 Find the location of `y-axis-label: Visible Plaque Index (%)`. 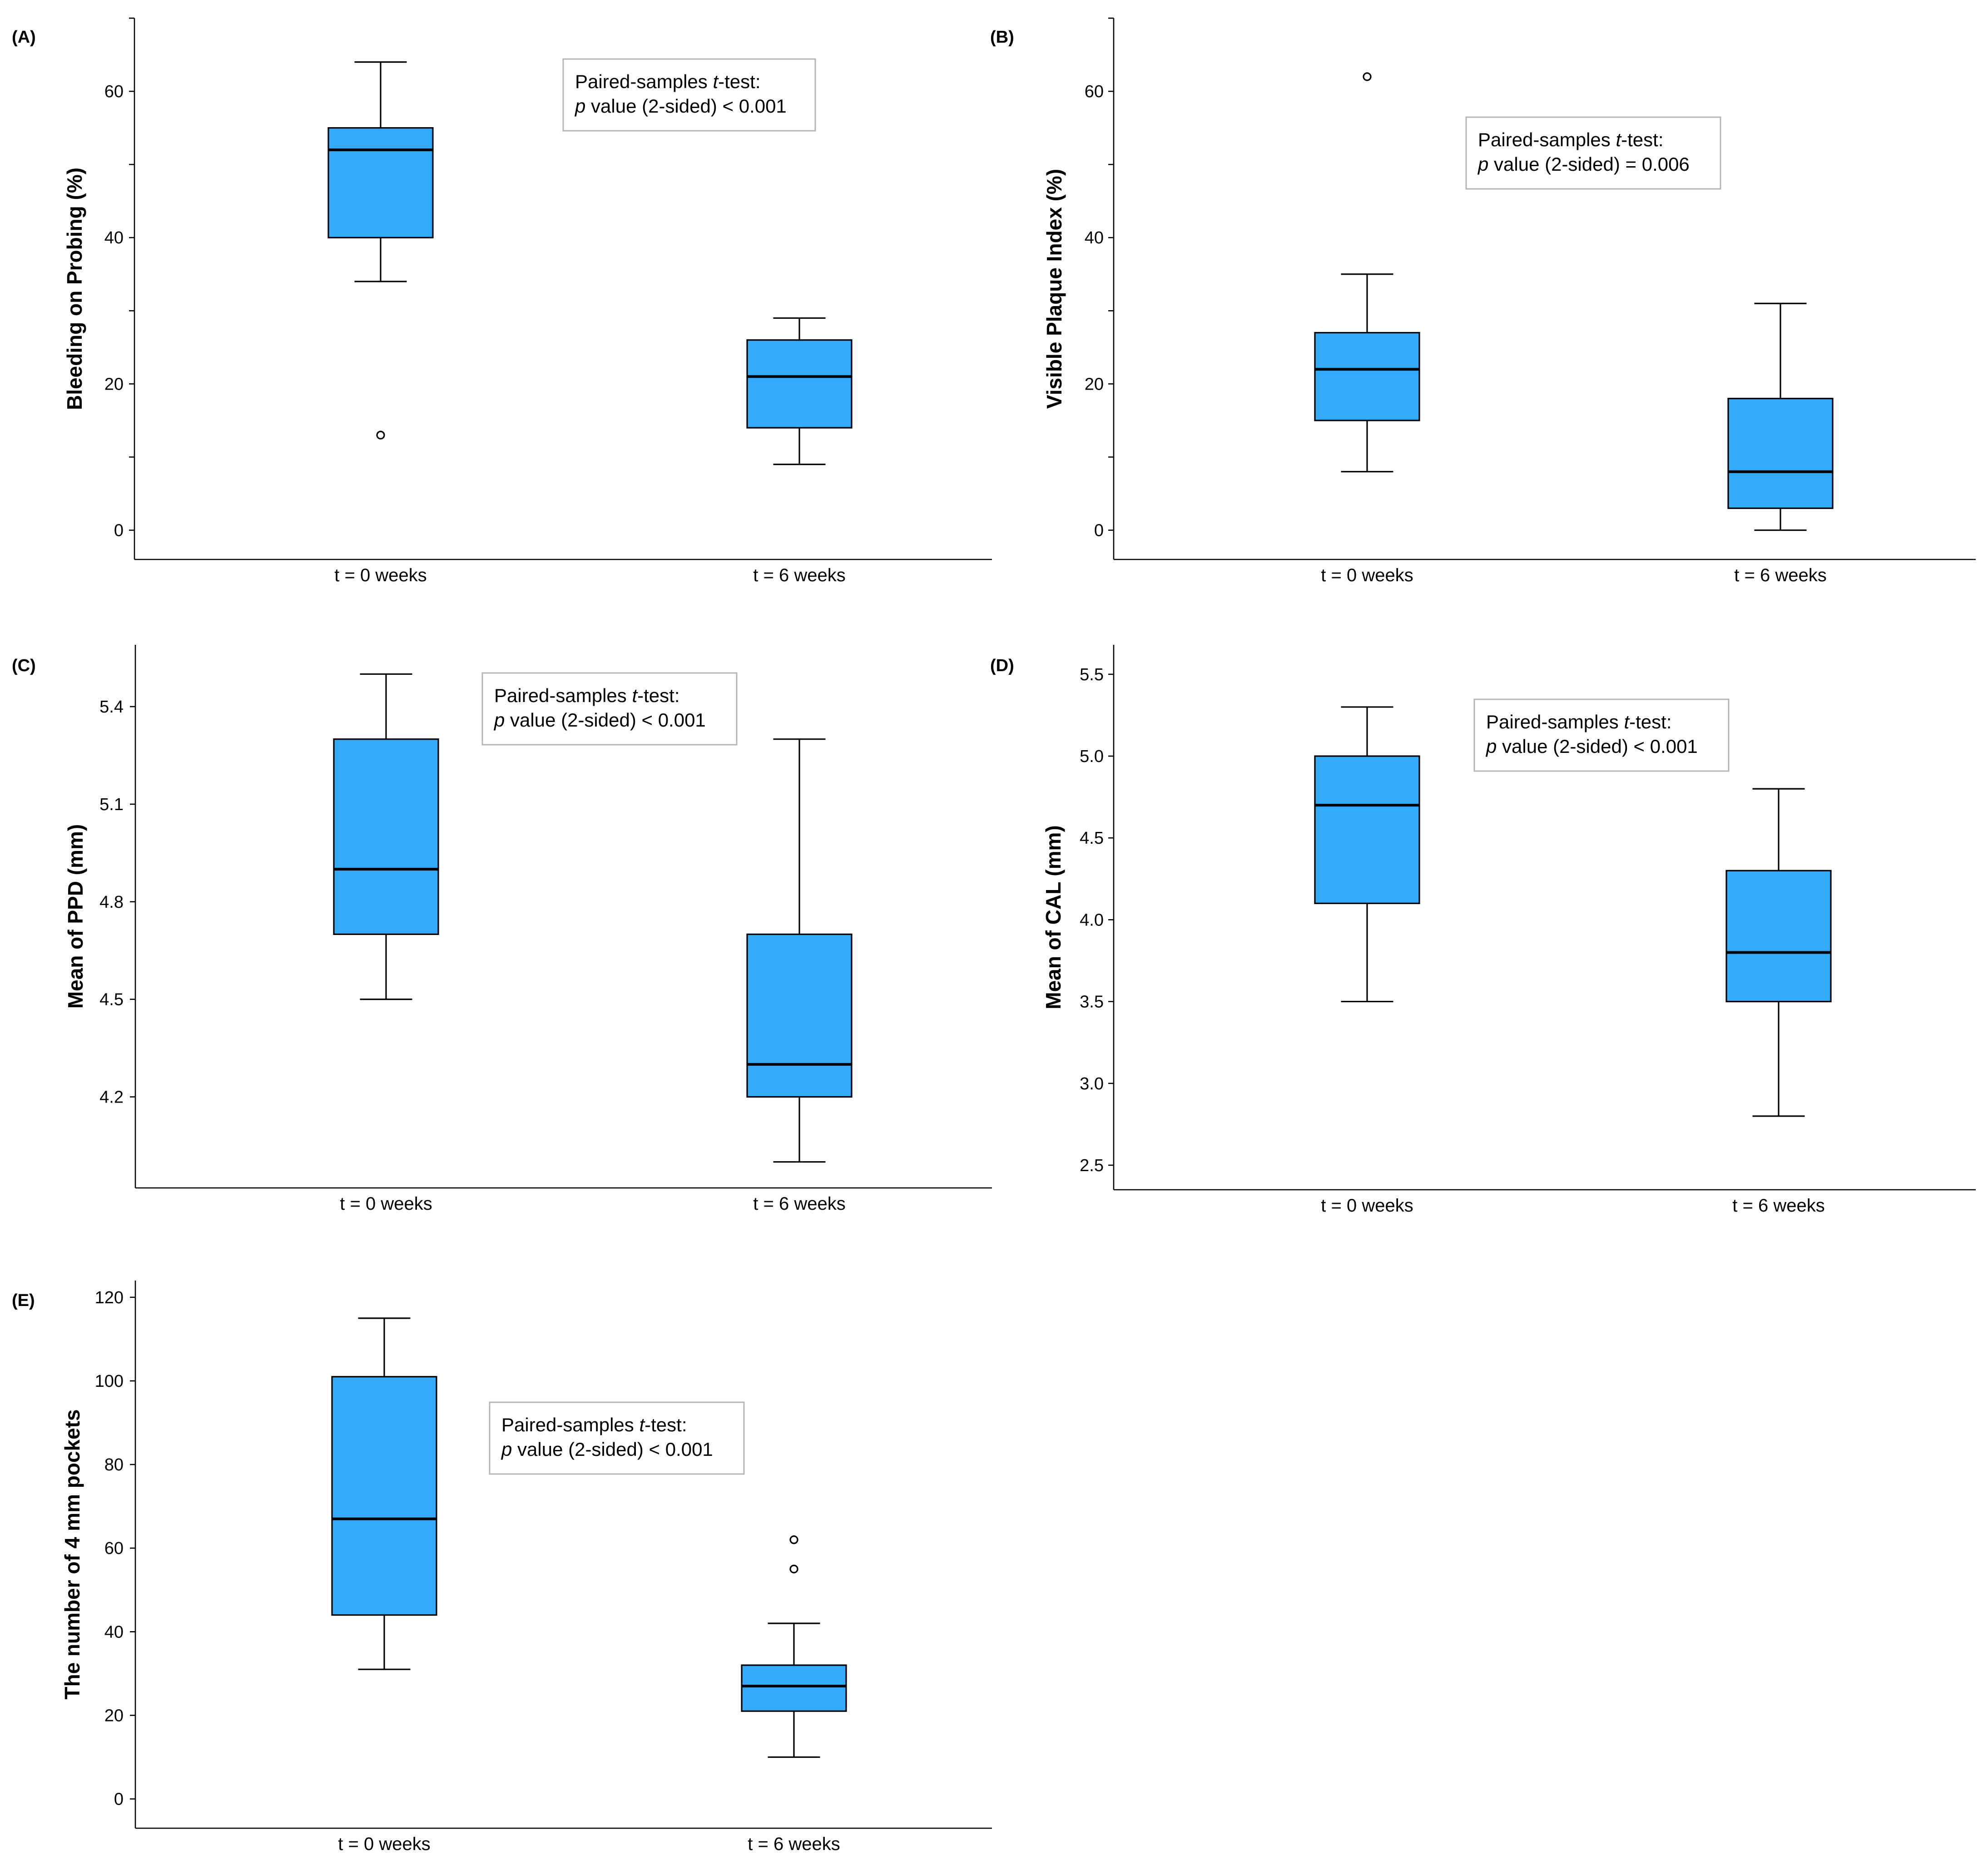

y-axis-label: Visible Plaque Index (%) is located at coordinates (1054, 289).